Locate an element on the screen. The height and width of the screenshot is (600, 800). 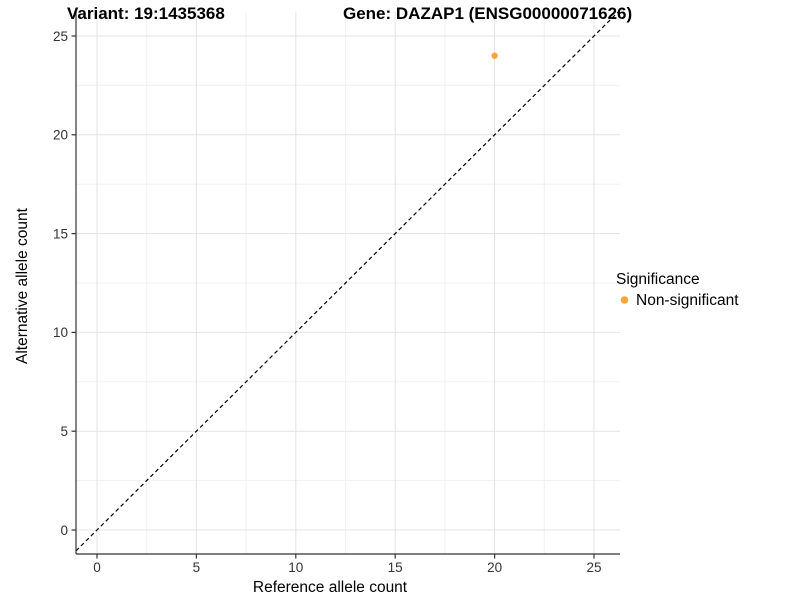
y-tick-label: 10 is located at coordinates (60, 332).